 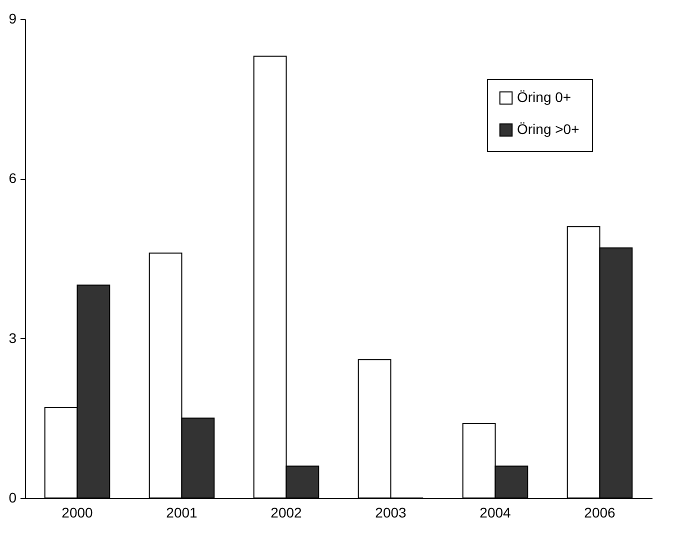 I want to click on y-tick-label: 3, so click(x=12, y=338).